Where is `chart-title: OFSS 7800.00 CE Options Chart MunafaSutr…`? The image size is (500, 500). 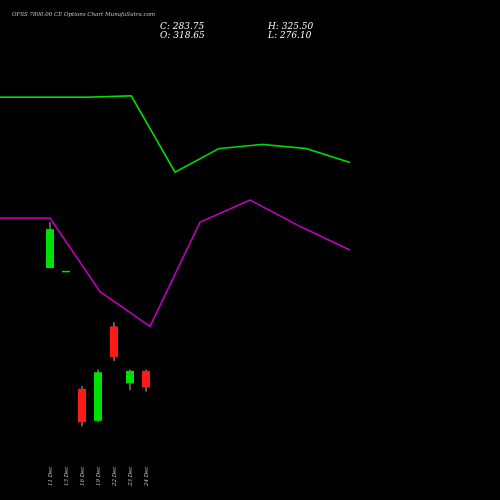
chart-title: OFSS 7800.00 CE Options Chart MunafaSutr… is located at coordinates (83, 15).